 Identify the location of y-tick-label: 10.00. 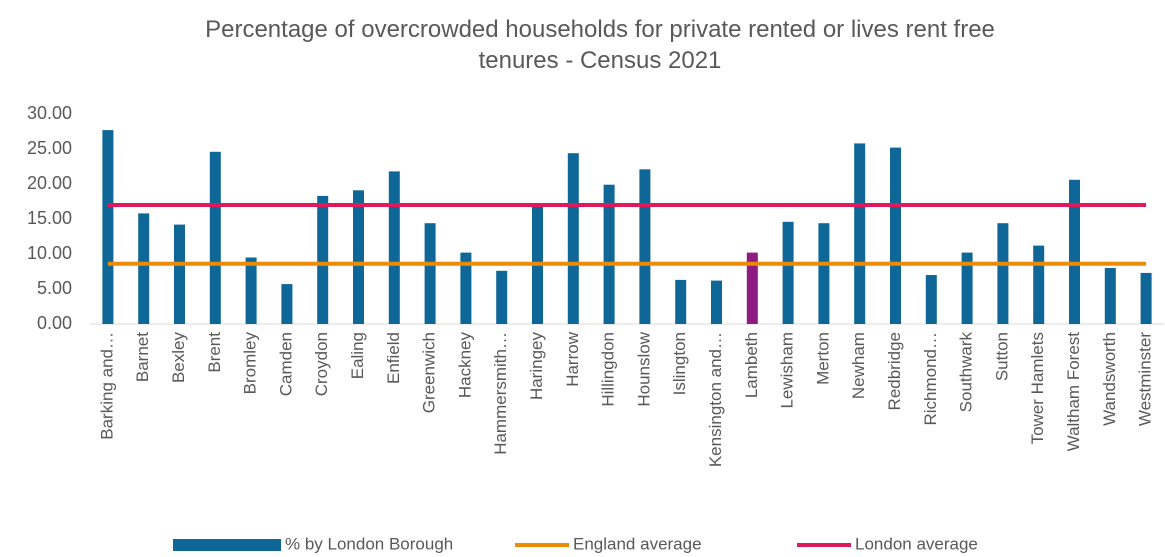
(49, 253).